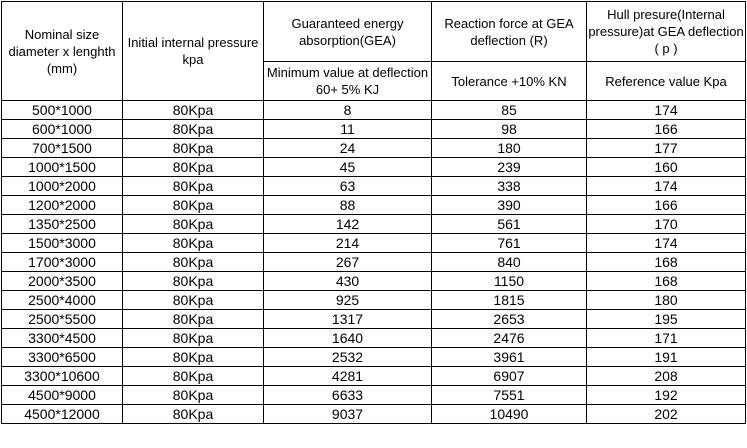  I want to click on cell-size: 3300*4500, so click(62, 338).